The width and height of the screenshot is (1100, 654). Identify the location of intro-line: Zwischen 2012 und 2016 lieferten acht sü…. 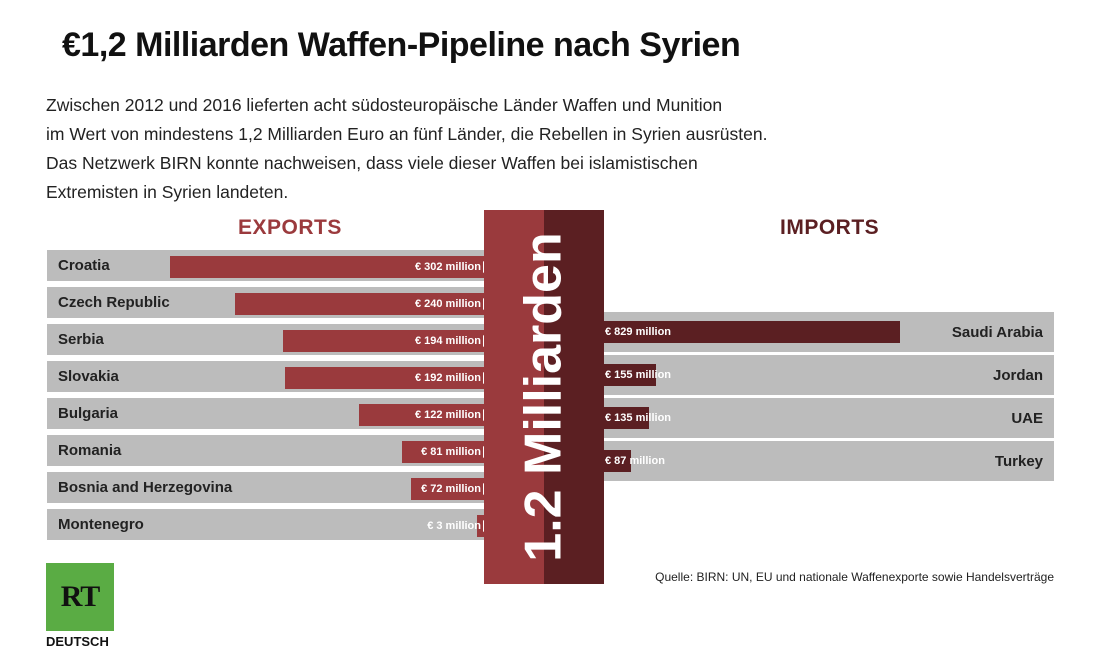
(384, 105).